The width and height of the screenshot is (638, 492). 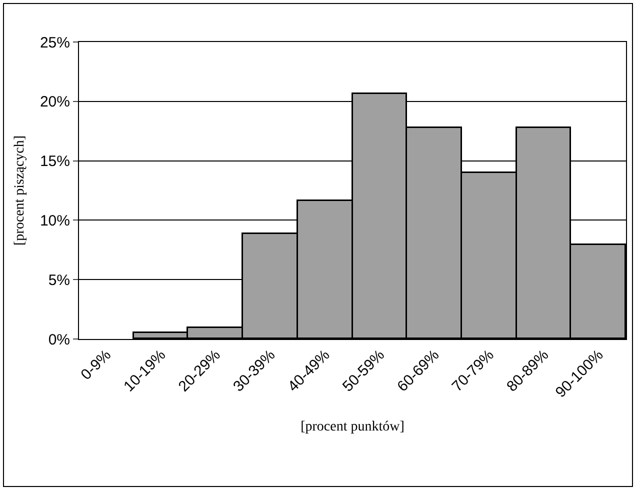 I want to click on y-tick-label: 10%, so click(x=55, y=221).